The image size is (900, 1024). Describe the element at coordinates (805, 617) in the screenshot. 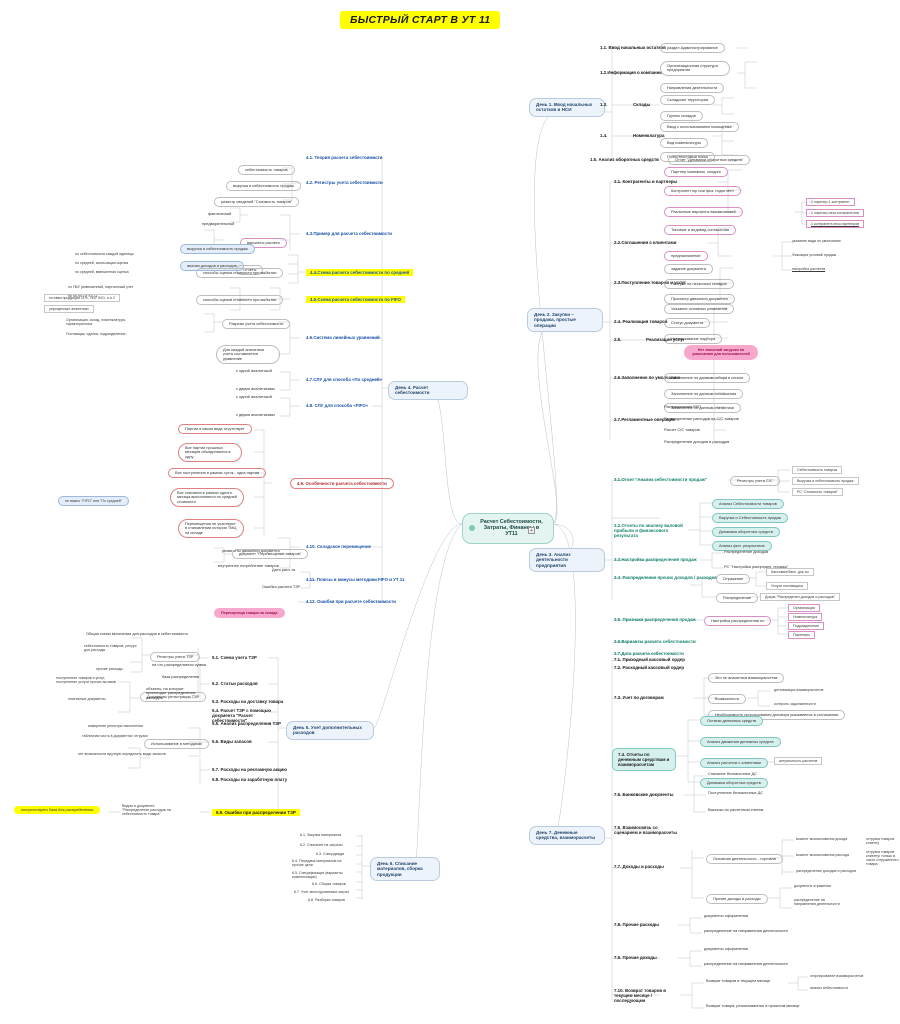

I see `d3-item-5a2: Номенклатура` at that location.